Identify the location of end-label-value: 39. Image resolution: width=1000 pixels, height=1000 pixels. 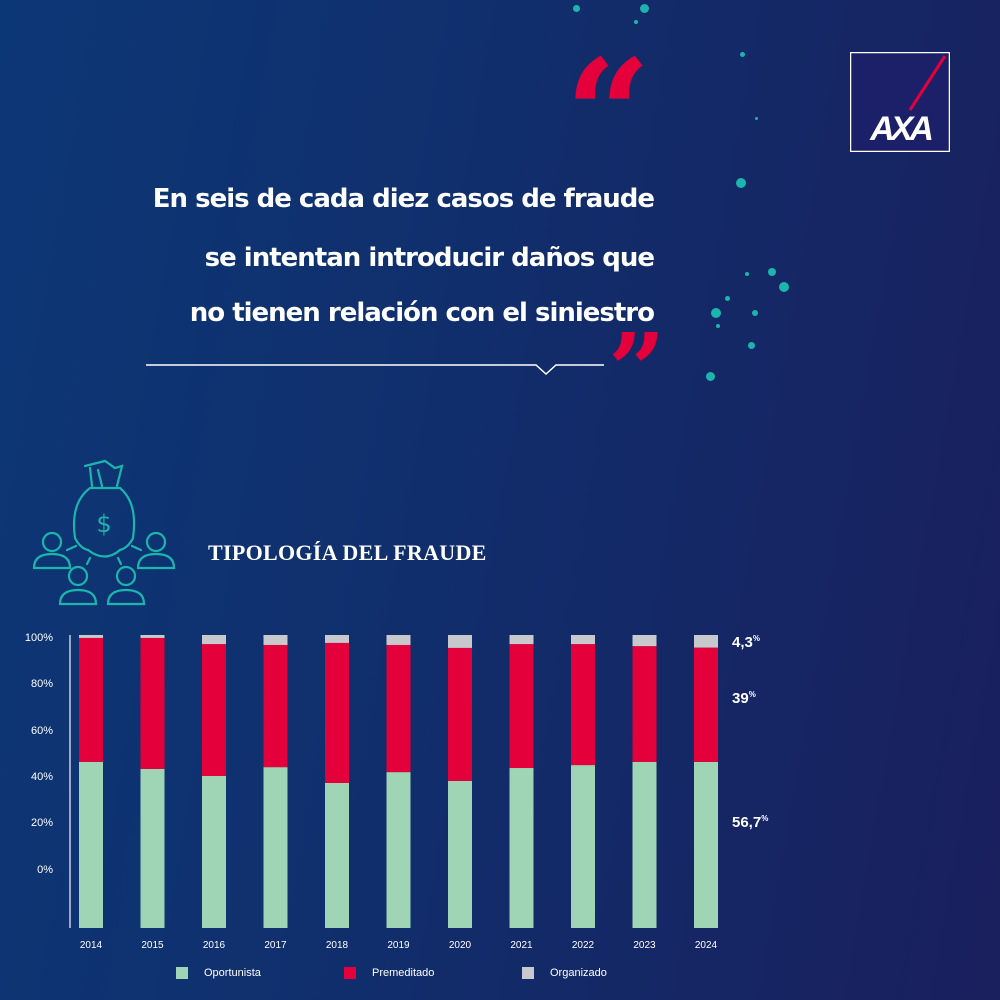
(740, 698).